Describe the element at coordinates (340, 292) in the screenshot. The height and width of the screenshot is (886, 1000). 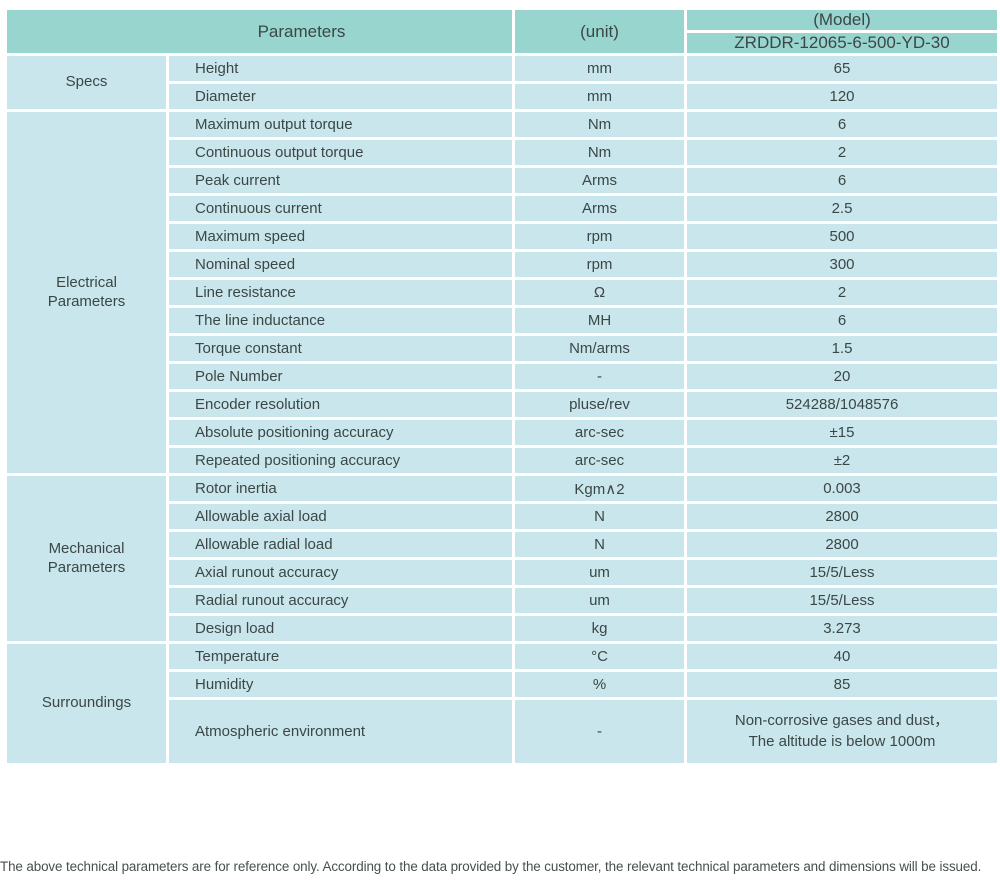
I see `param-name: Line resistance` at that location.